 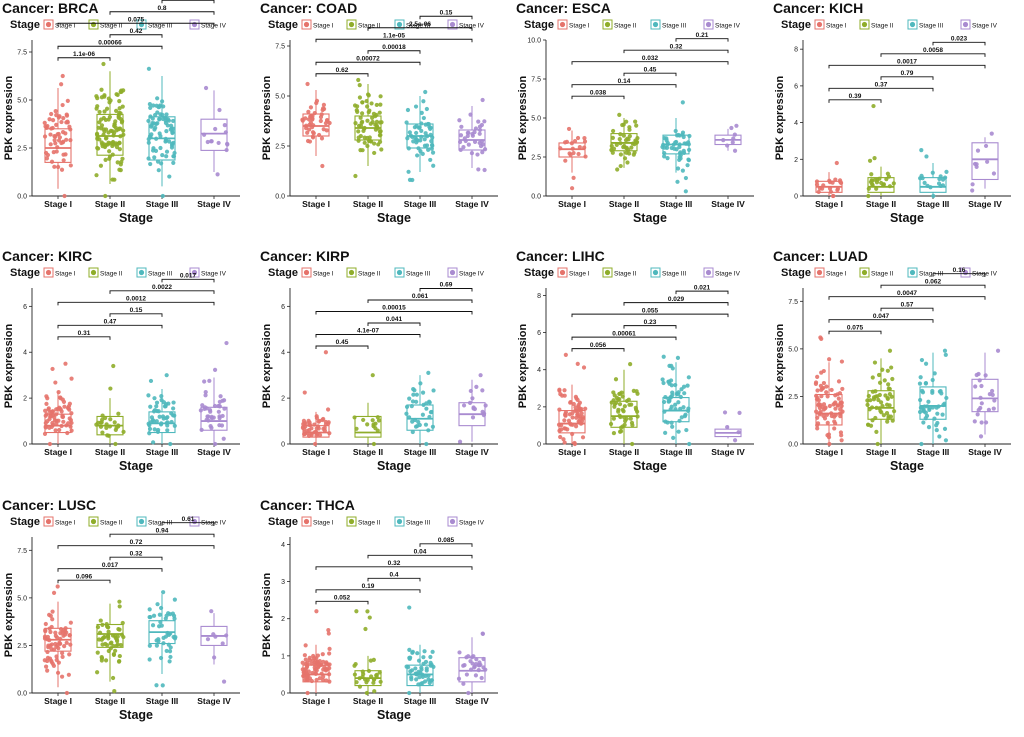 I want to click on box-stage-ii, so click(x=110, y=405).